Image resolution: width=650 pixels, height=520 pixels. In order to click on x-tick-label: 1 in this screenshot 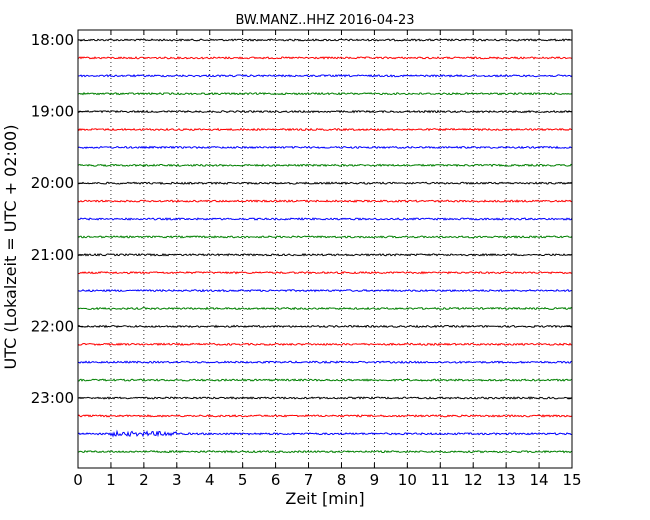, I will do `click(111, 480)`.